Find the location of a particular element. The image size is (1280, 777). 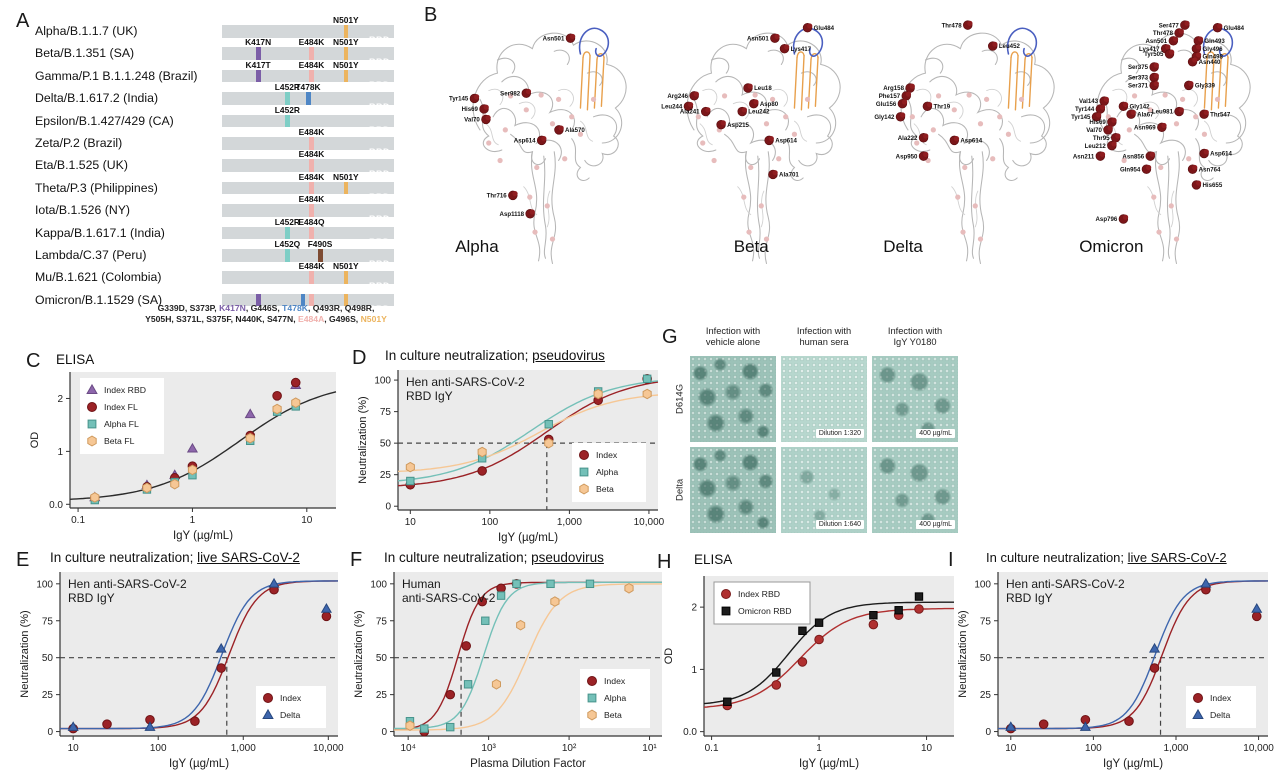

variant-name: Beta/B.1.351 (SA) is located at coordinates (85, 53).